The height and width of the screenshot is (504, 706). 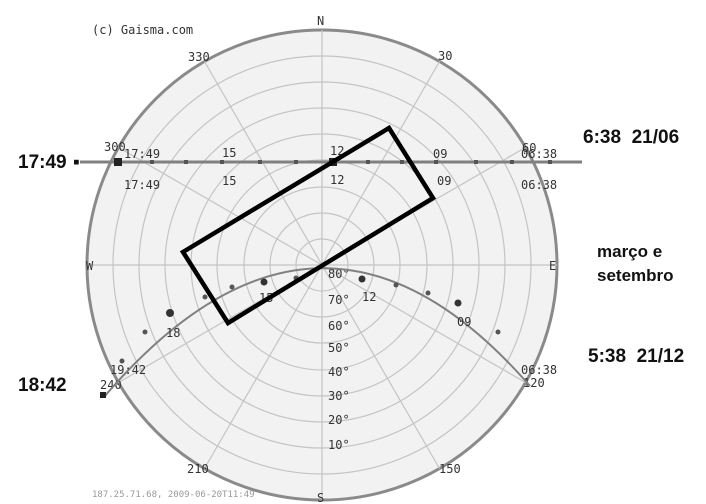 What do you see at coordinates (173, 333) in the screenshot?
I see `december-hour-label: 18` at bounding box center [173, 333].